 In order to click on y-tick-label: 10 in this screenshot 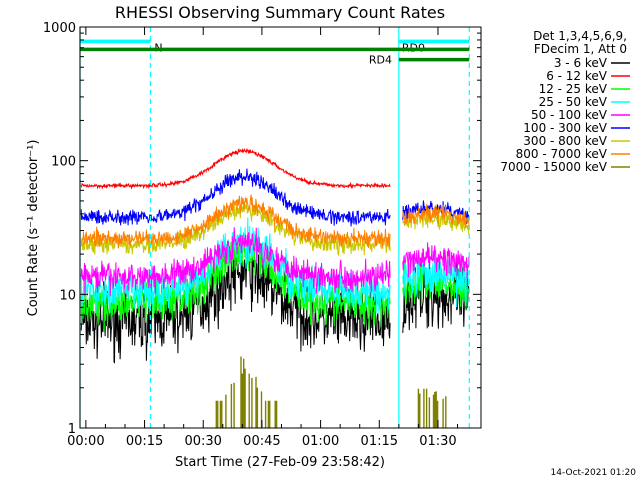, I will do `click(67, 295)`.